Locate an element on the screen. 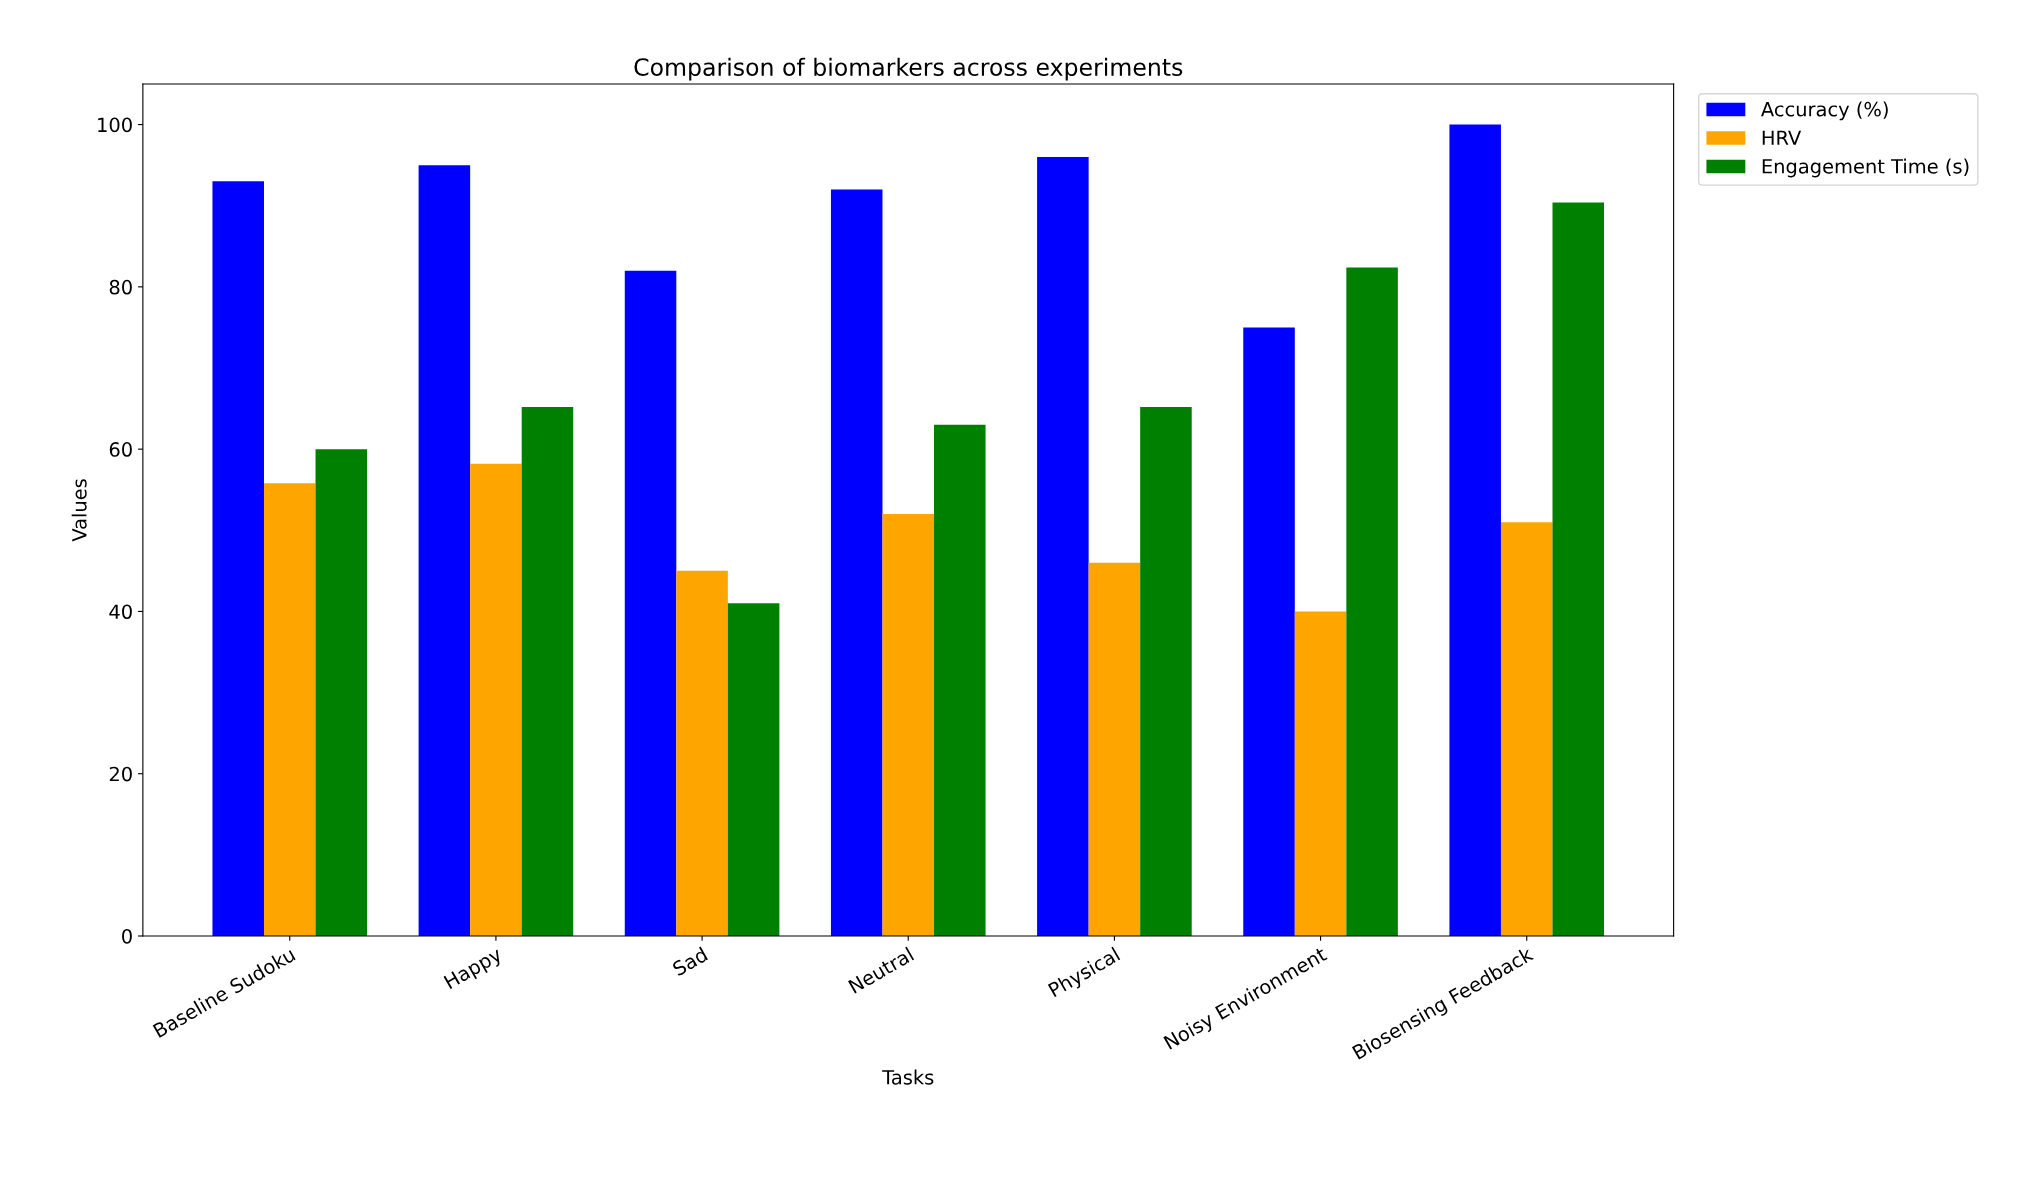 The image size is (2041, 1200). y-tick-label: 80 is located at coordinates (120, 287).